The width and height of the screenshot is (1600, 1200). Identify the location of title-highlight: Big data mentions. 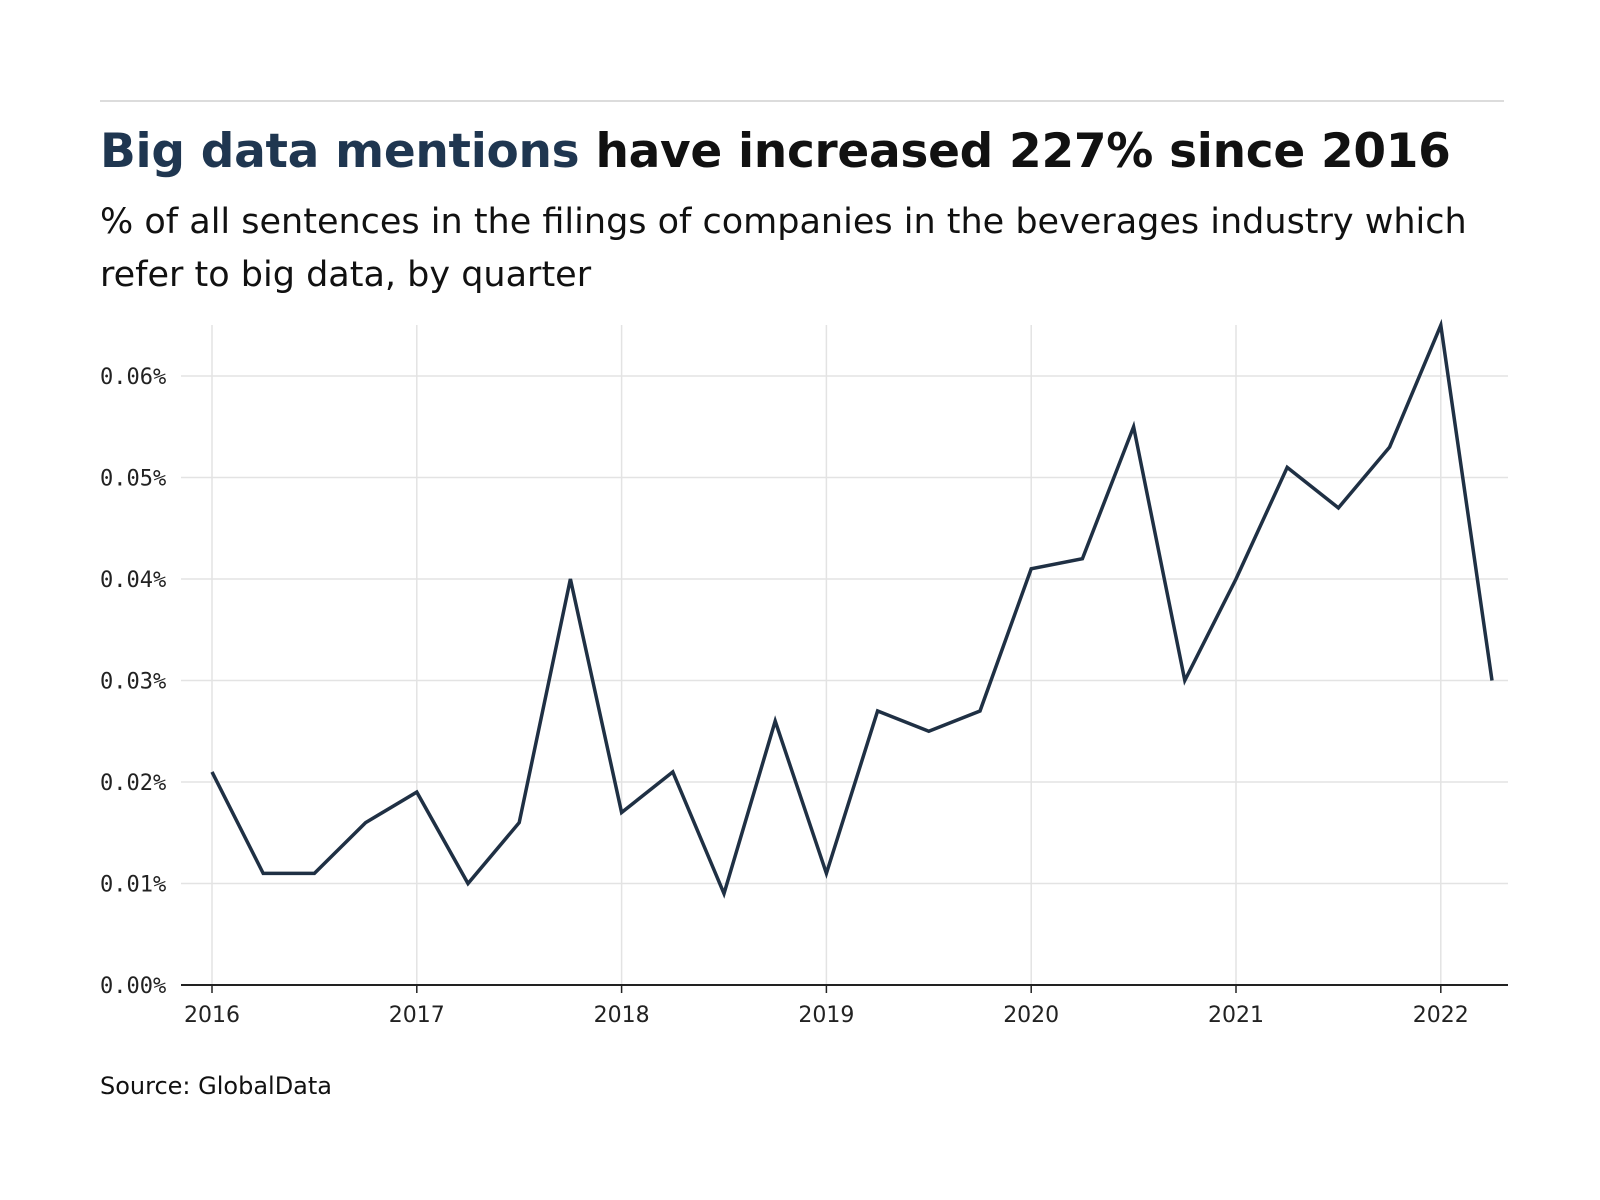
(340, 151).